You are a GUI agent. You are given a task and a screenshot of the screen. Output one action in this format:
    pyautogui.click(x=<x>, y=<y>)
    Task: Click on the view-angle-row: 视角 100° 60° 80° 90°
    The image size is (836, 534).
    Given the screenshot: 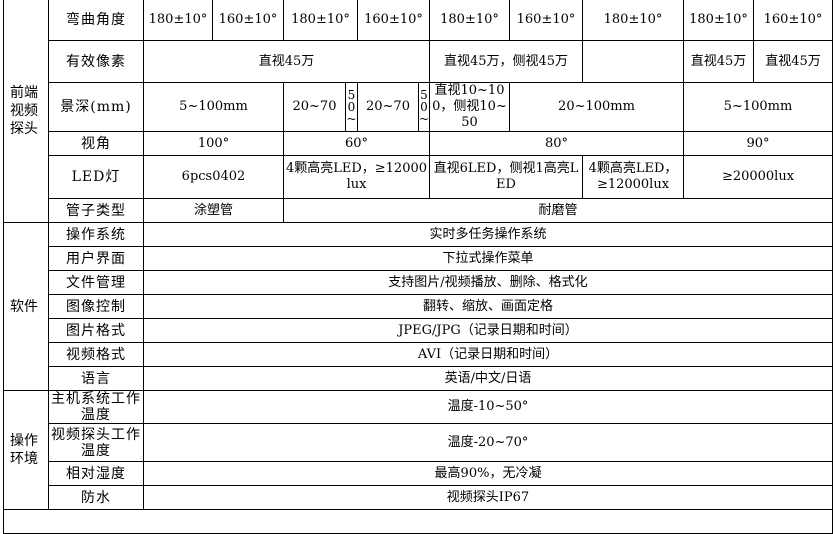 What is the action you would take?
    pyautogui.click(x=418, y=143)
    